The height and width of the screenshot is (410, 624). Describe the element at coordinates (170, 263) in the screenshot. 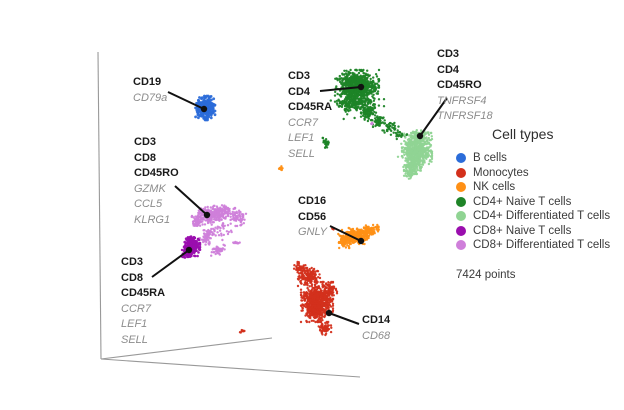

I see `leader-line-cd8-naive-t-cells` at that location.